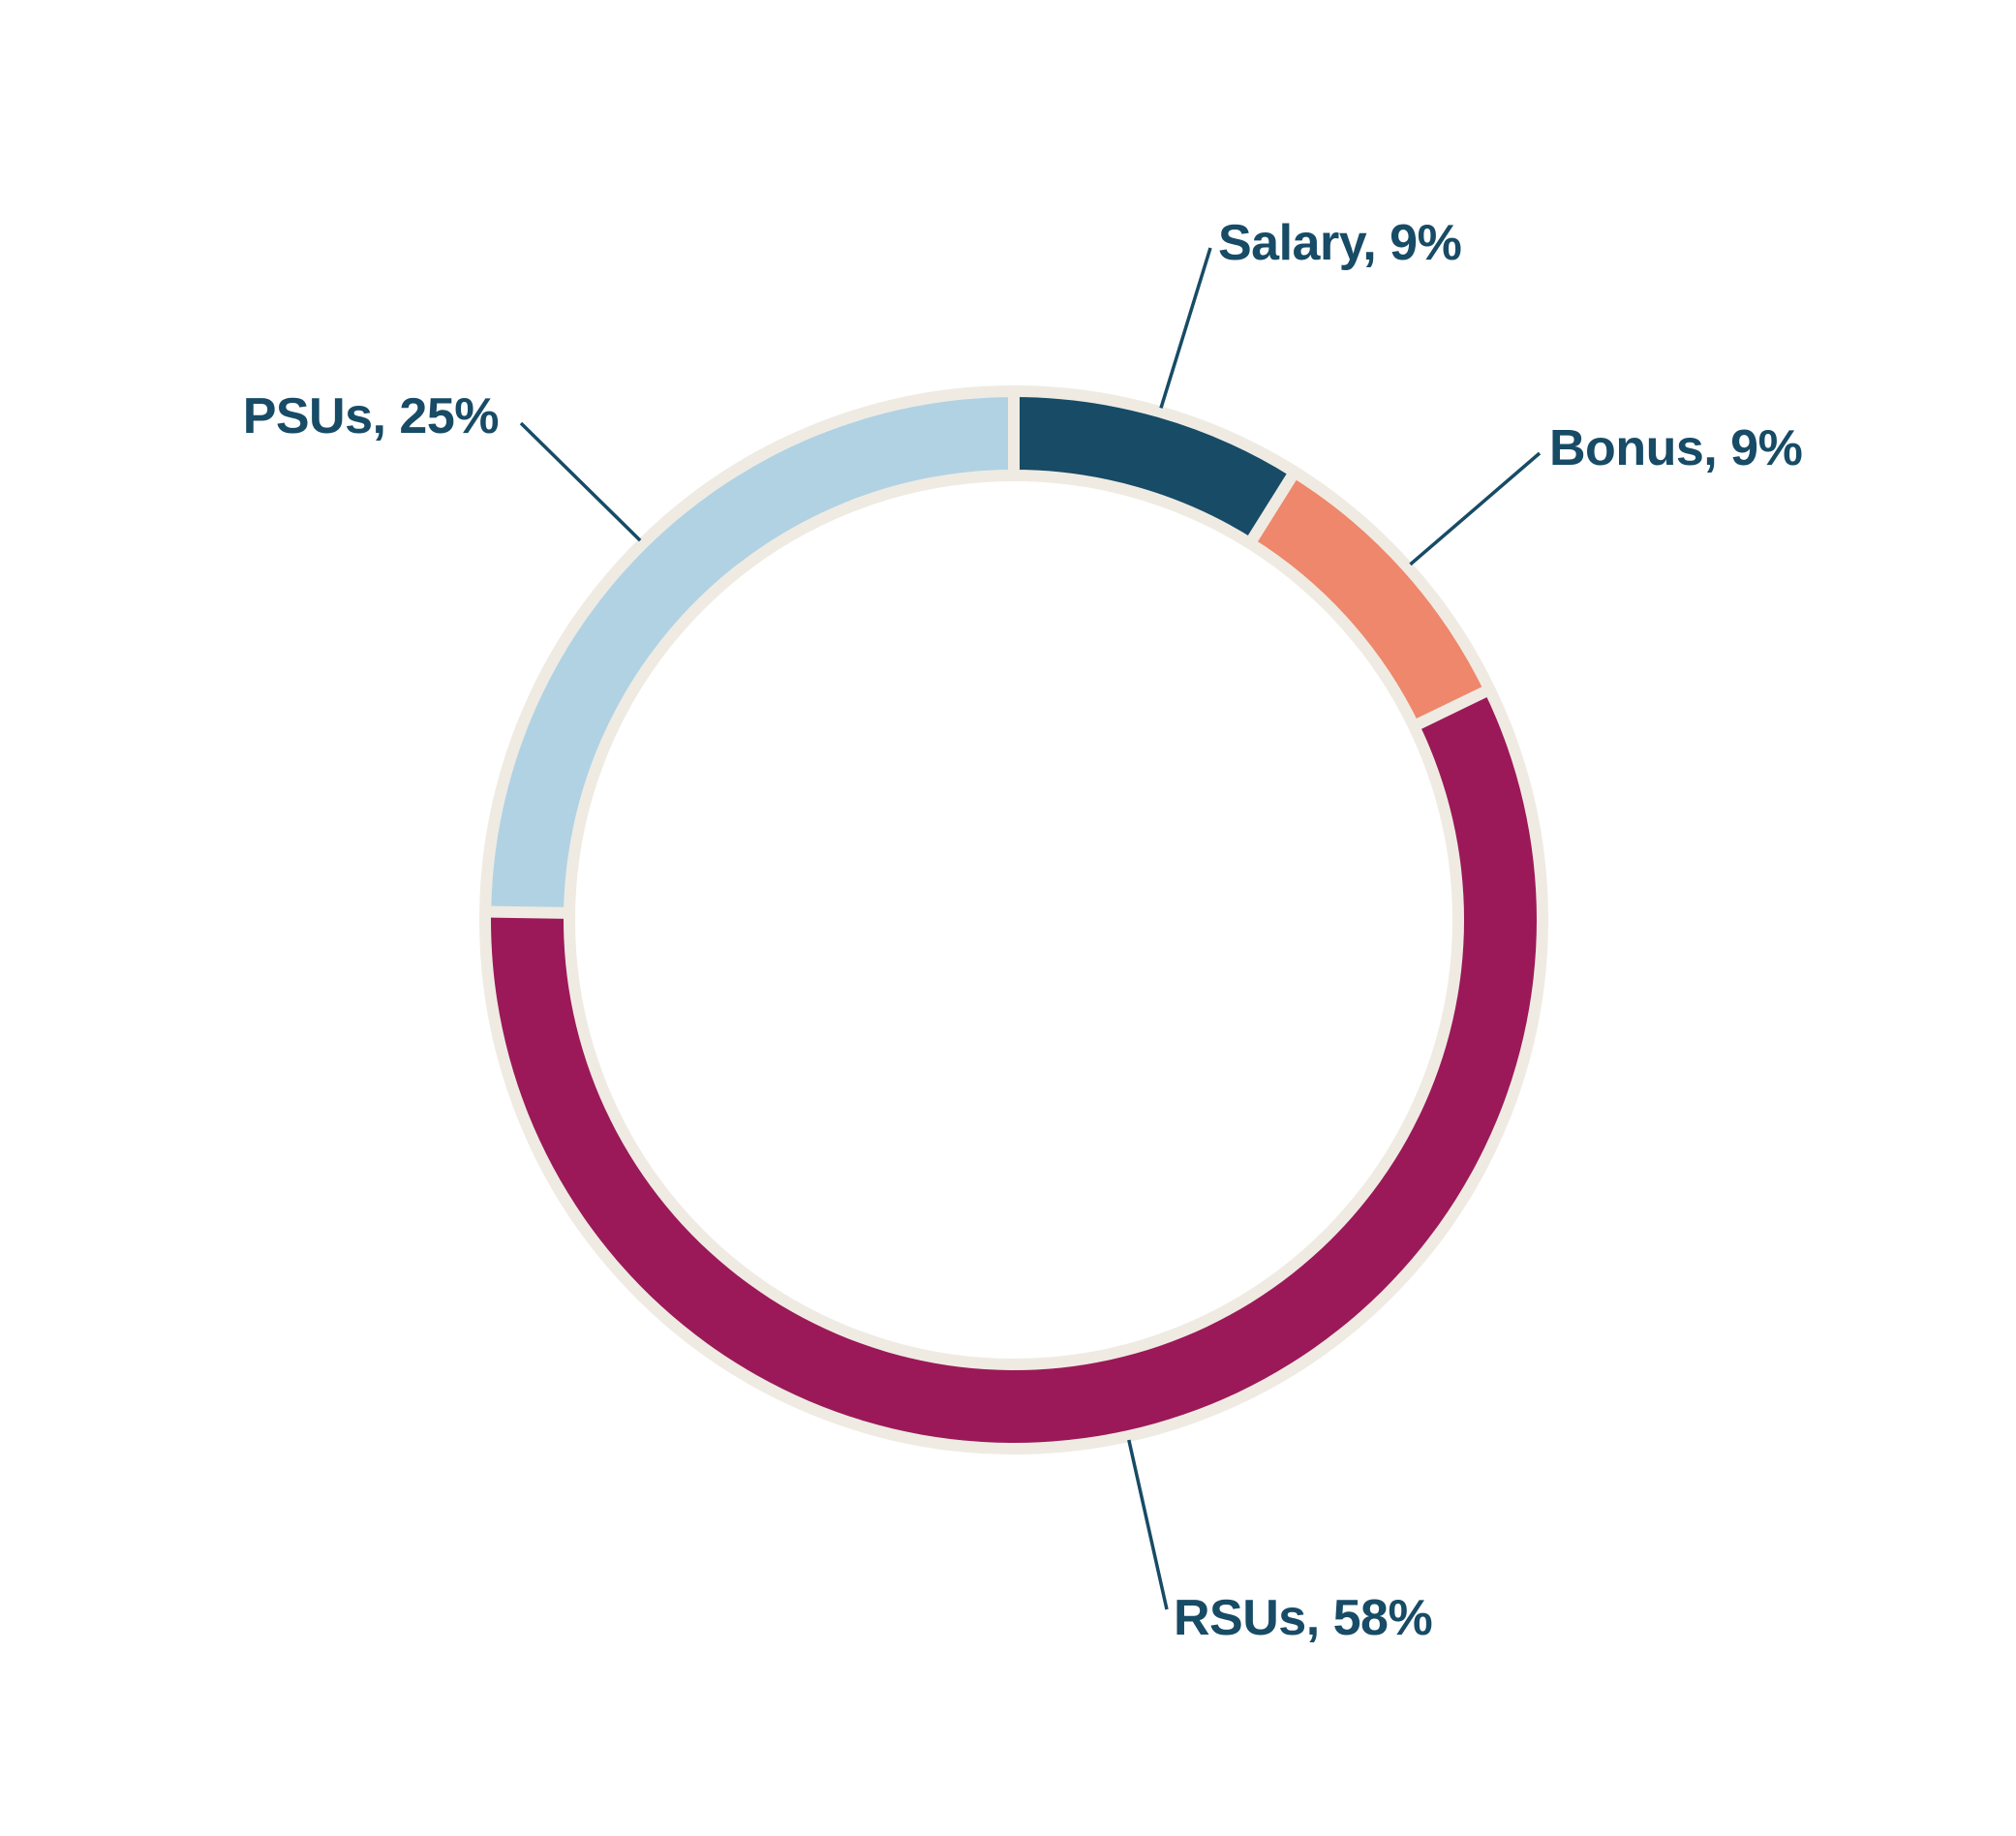 Image resolution: width=2016 pixels, height=1836 pixels. I want to click on slice-label-salary: Salary, 9%, so click(1339, 243).